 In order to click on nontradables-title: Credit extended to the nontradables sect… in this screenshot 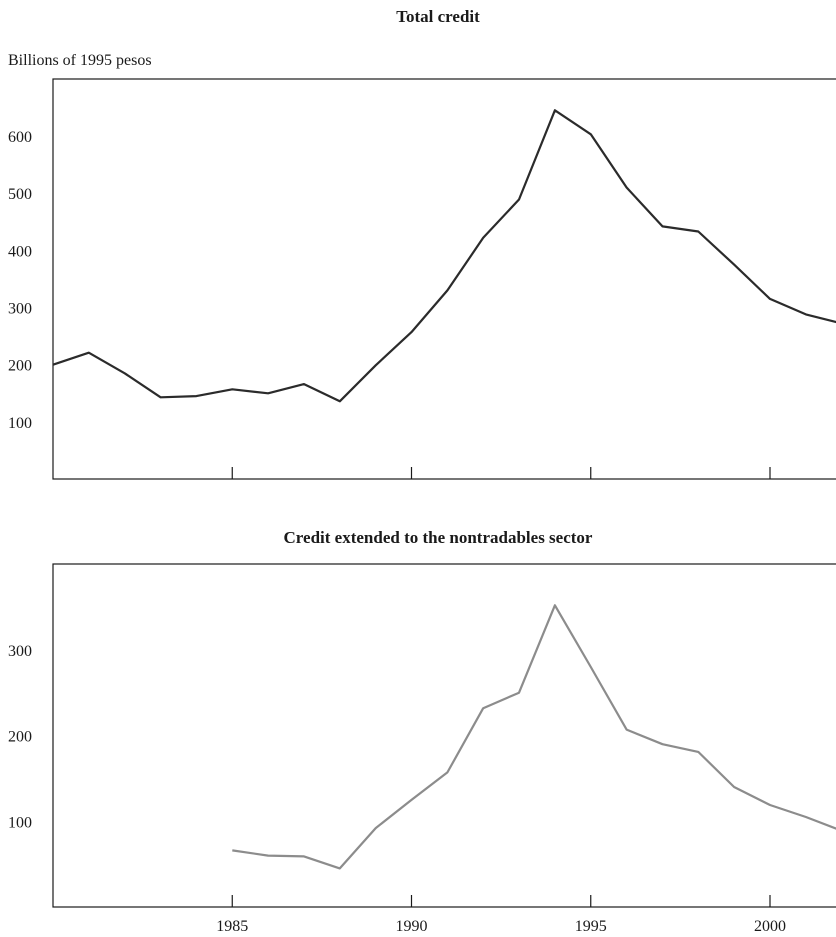, I will do `click(438, 537)`.